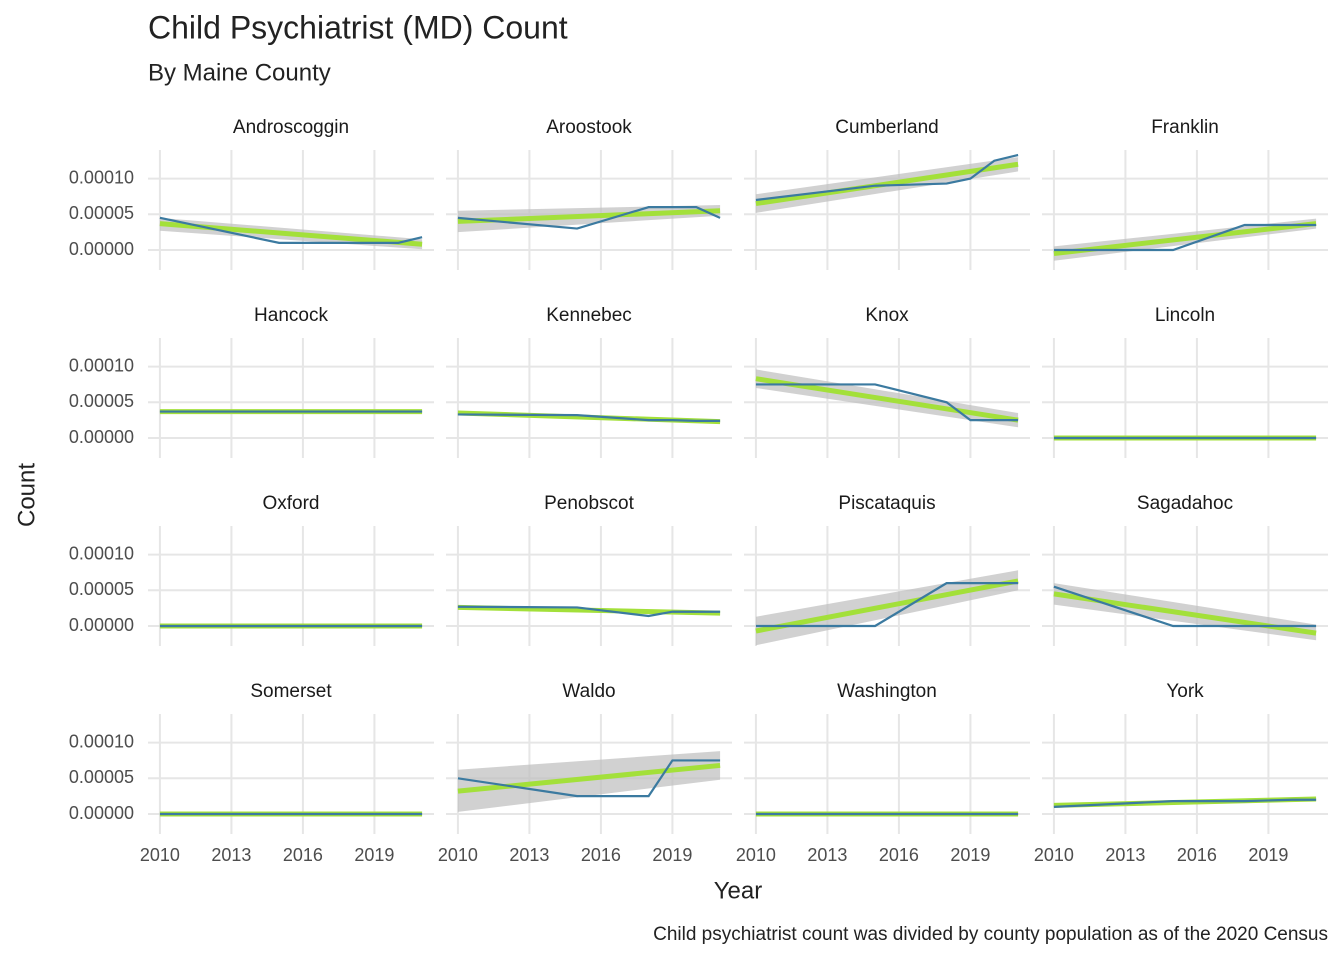  What do you see at coordinates (291, 691) in the screenshot?
I see `facet-title: Somerset` at bounding box center [291, 691].